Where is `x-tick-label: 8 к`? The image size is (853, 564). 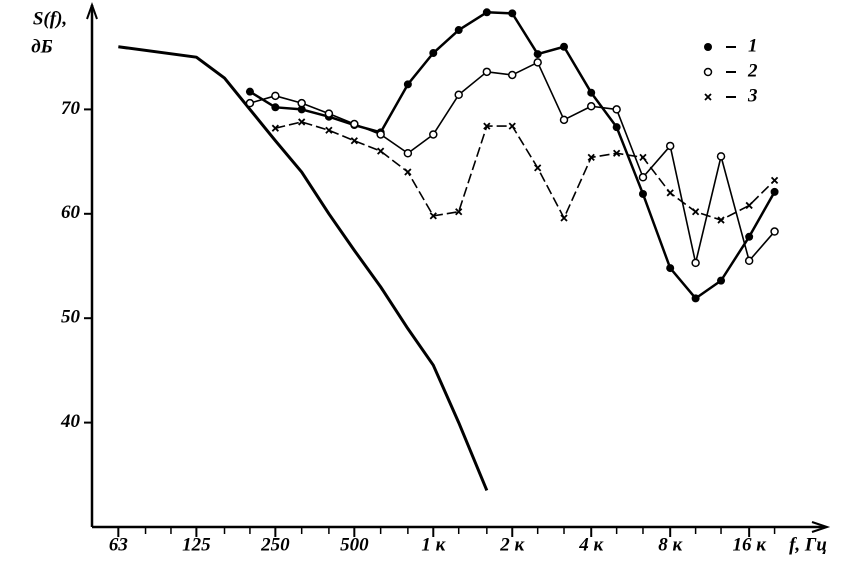
x-tick-label: 8 к is located at coordinates (670, 544).